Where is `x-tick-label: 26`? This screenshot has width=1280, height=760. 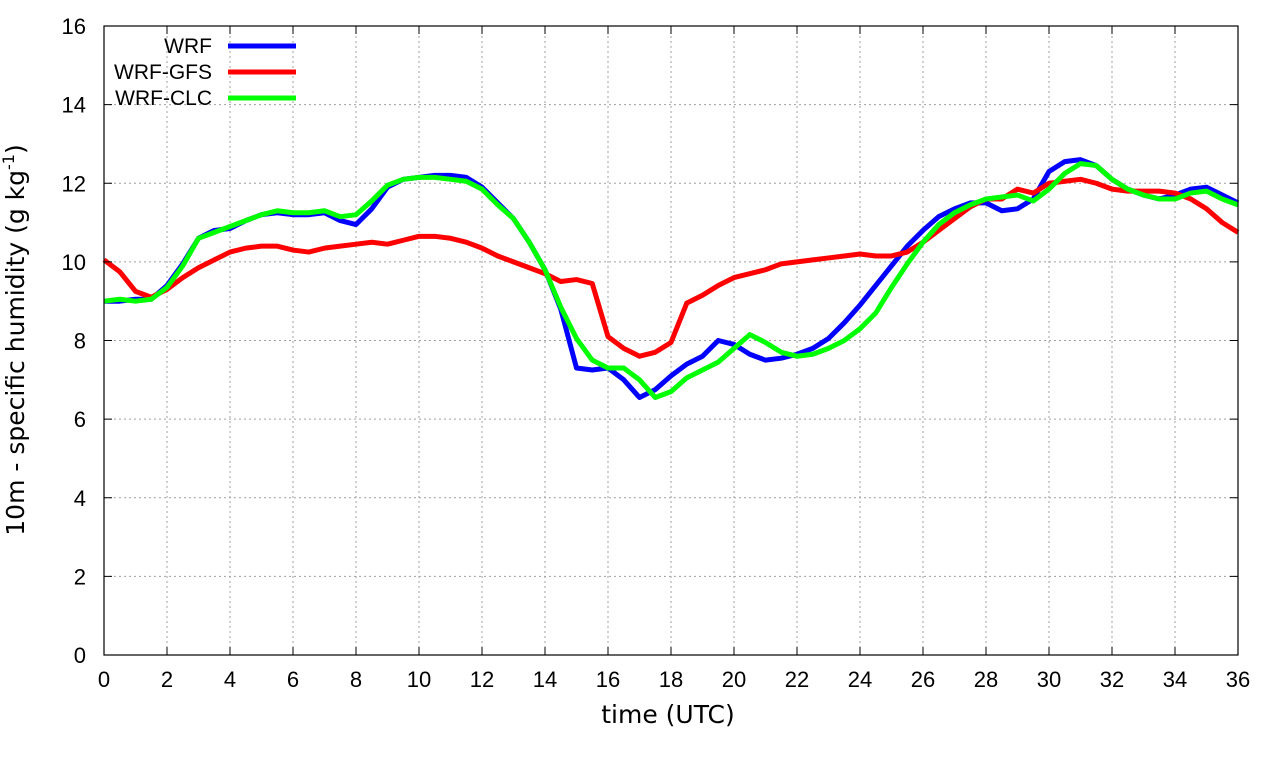 x-tick-label: 26 is located at coordinates (923, 679).